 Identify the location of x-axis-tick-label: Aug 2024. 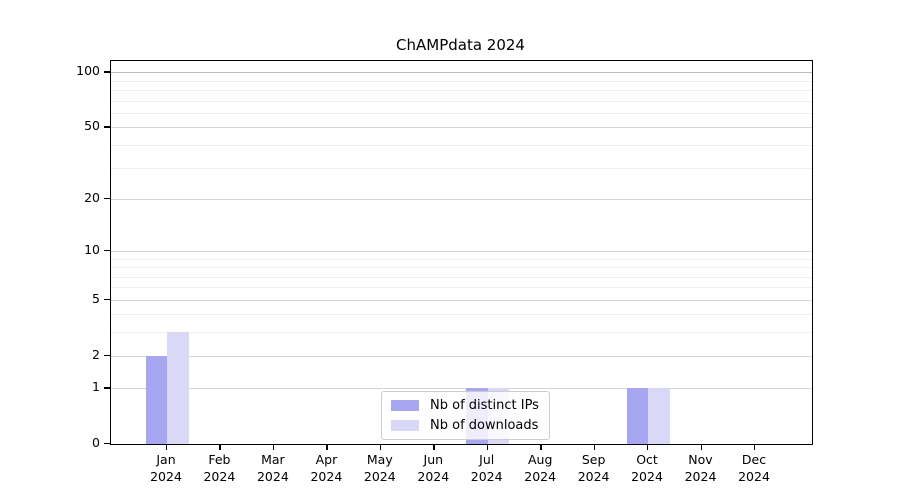
(540, 468).